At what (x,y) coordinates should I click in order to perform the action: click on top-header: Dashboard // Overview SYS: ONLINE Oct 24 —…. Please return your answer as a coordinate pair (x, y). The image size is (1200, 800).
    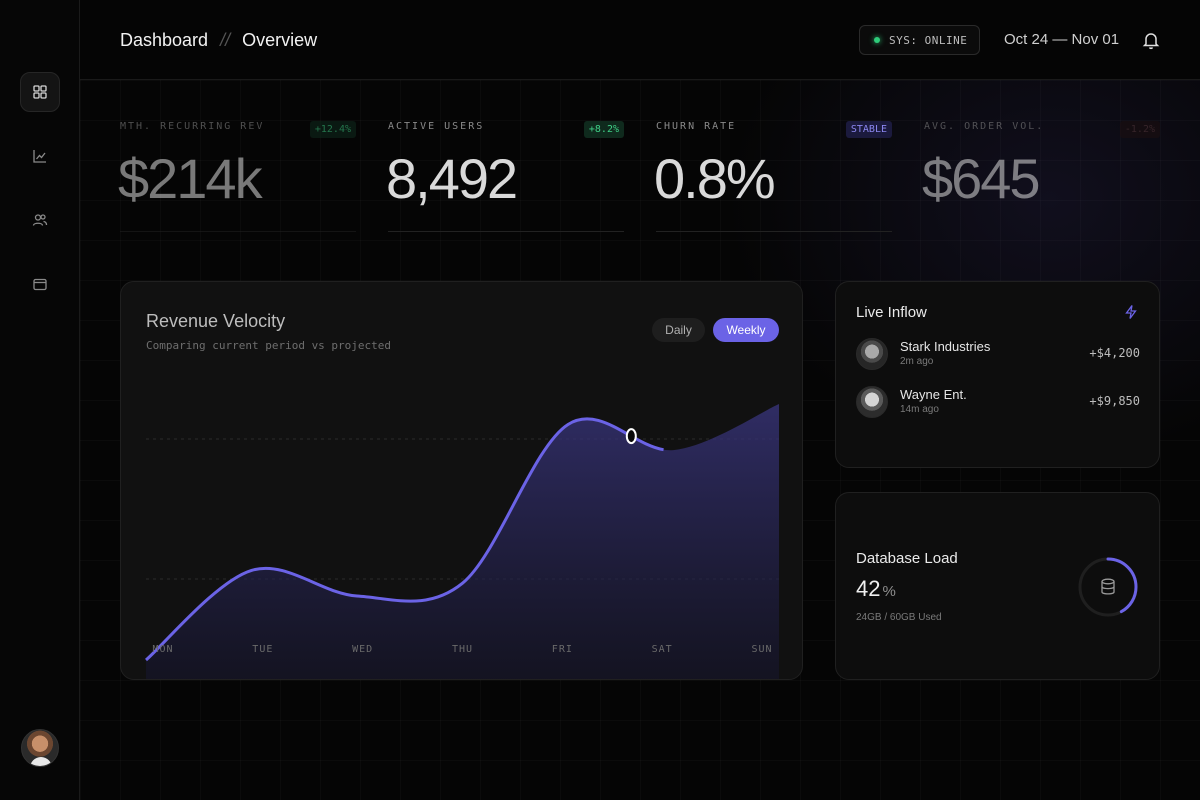
    Looking at the image, I should click on (640, 40).